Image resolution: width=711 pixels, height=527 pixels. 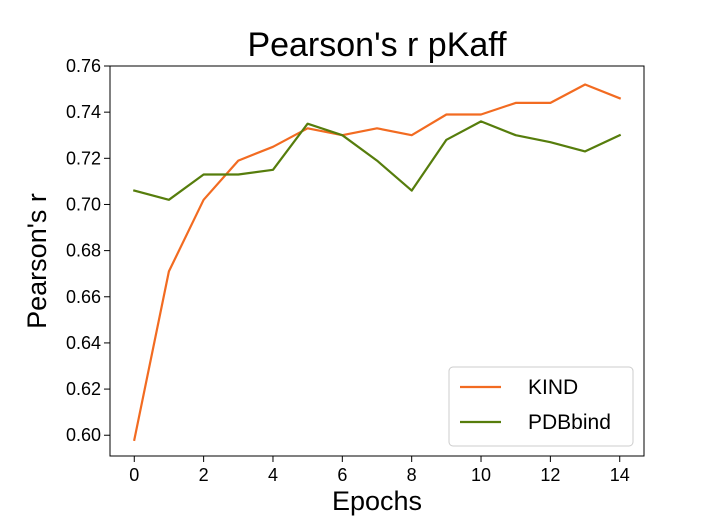 I want to click on y-tick-label: 0.62, so click(x=83, y=389).